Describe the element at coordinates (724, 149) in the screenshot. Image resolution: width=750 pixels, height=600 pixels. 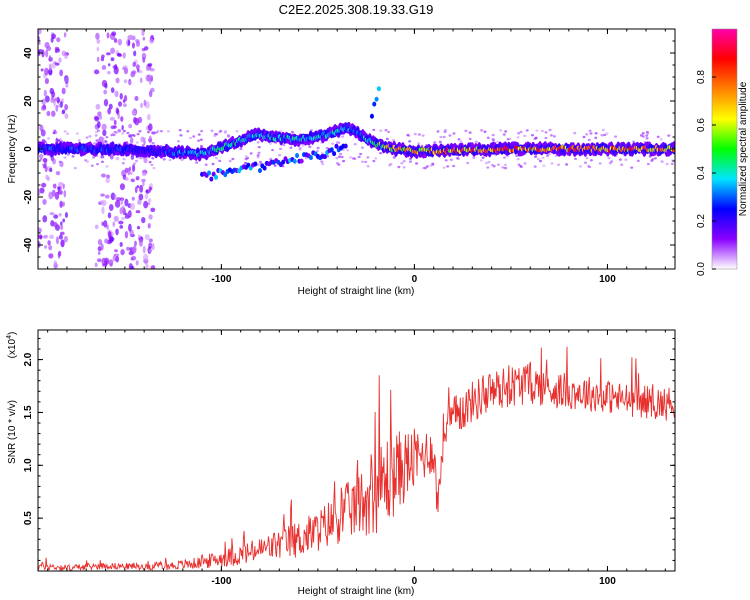
I see `colorbar-frame` at that location.